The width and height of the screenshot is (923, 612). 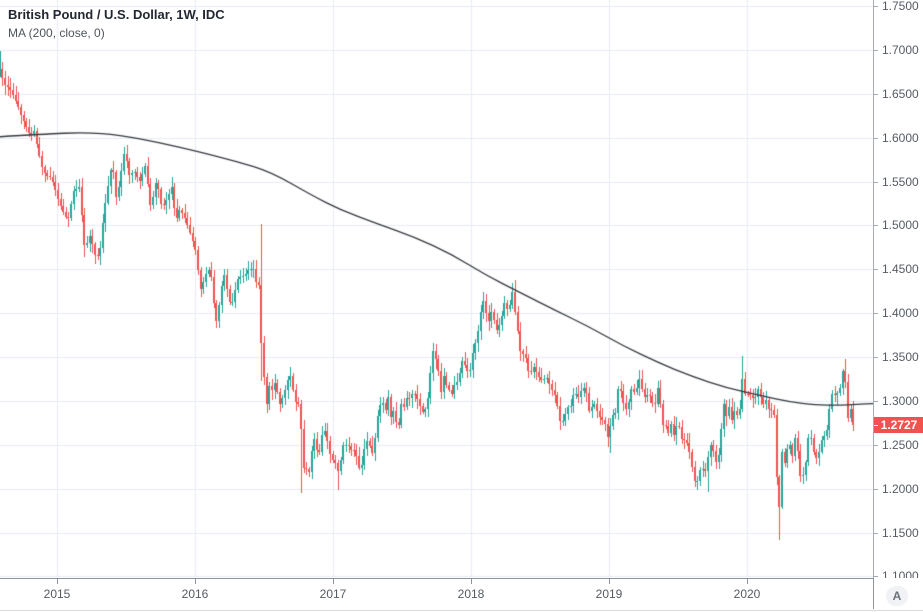 I want to click on time-tick-2019: 2019, so click(x=609, y=594).